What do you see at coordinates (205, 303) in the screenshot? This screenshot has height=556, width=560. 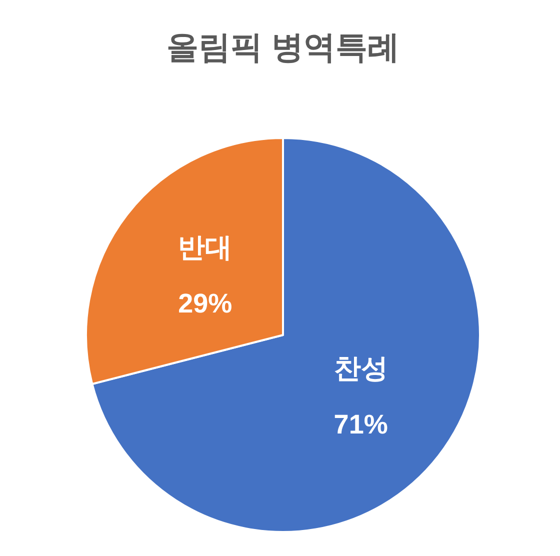 I see `data-label: 29%` at bounding box center [205, 303].